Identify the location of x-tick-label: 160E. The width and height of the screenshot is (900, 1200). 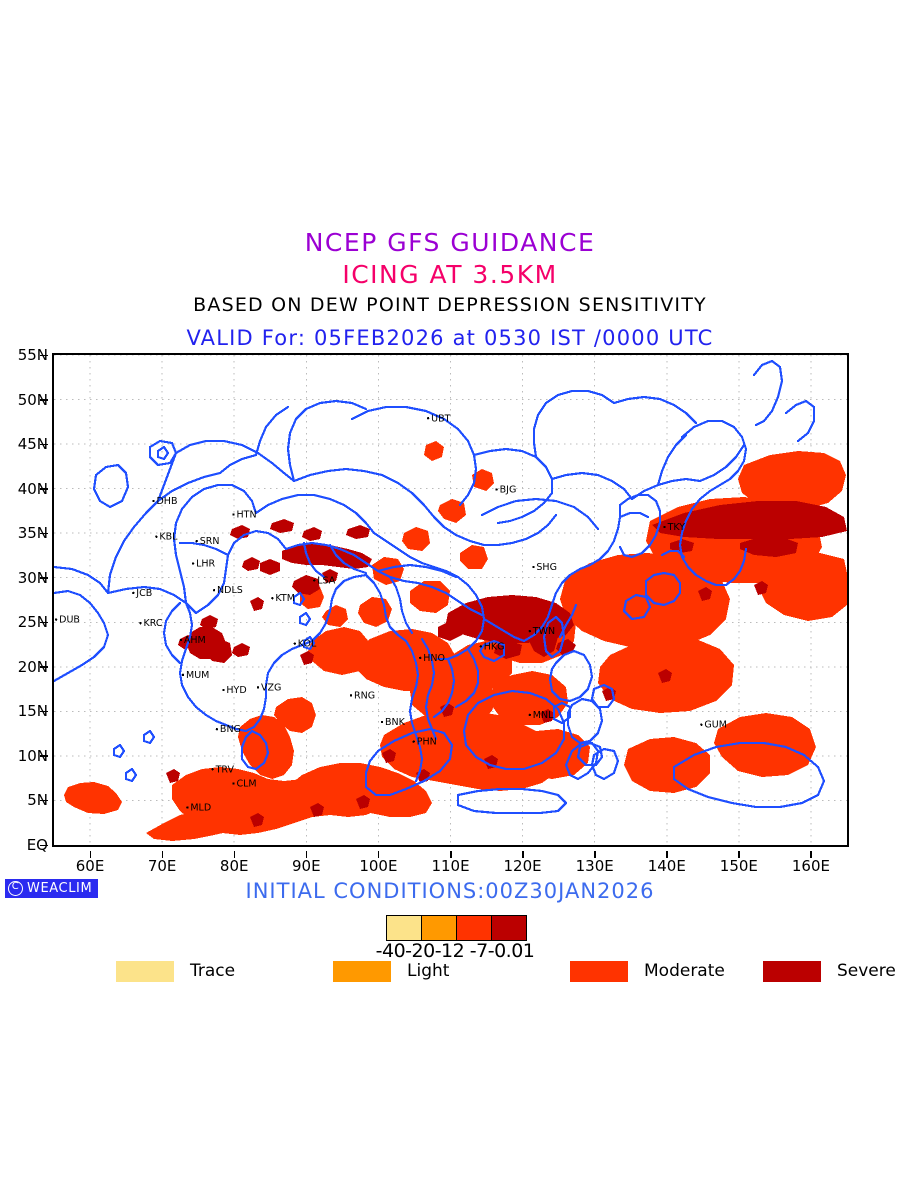
(810, 866).